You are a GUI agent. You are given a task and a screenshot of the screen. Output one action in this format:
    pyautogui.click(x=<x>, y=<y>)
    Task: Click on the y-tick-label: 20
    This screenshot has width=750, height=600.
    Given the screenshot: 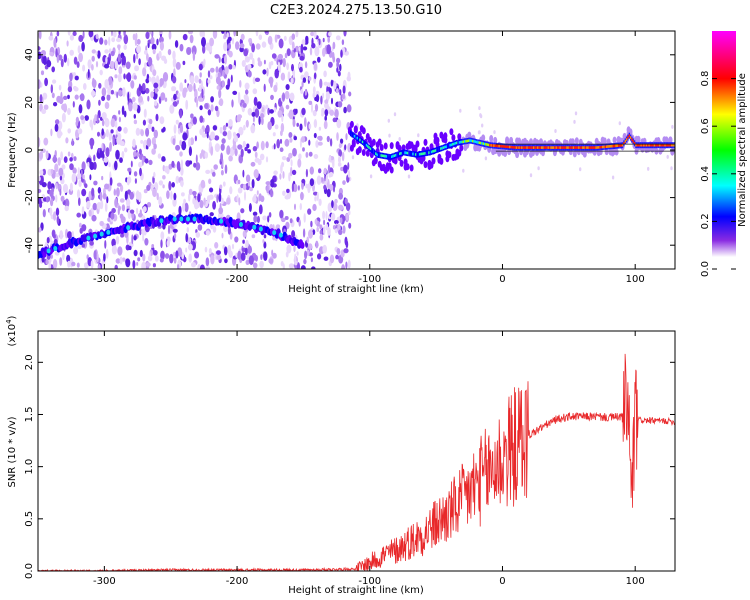 What is the action you would take?
    pyautogui.click(x=29, y=102)
    